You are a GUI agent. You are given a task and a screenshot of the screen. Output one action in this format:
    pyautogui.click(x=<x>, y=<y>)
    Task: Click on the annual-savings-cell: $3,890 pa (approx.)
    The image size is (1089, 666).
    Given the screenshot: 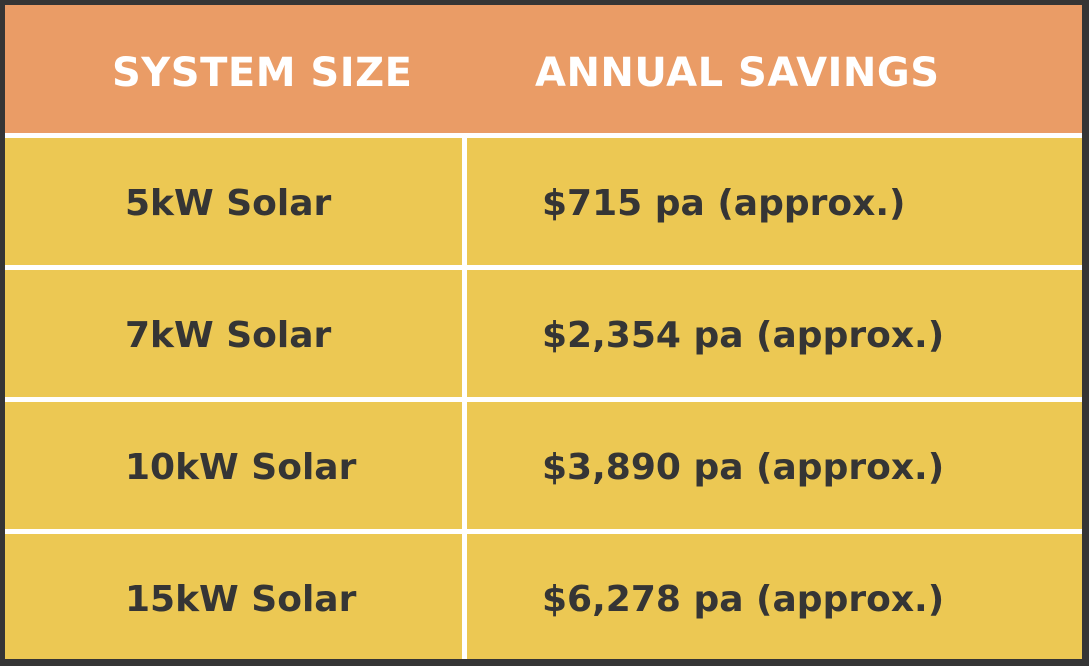 What is the action you would take?
    pyautogui.click(x=774, y=465)
    